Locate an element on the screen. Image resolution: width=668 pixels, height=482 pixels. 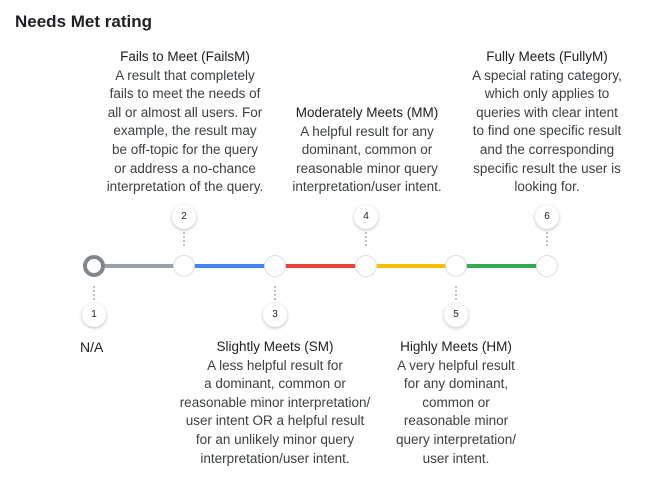
slightly-line: reasonable minor interpretation/ is located at coordinates (275, 402).